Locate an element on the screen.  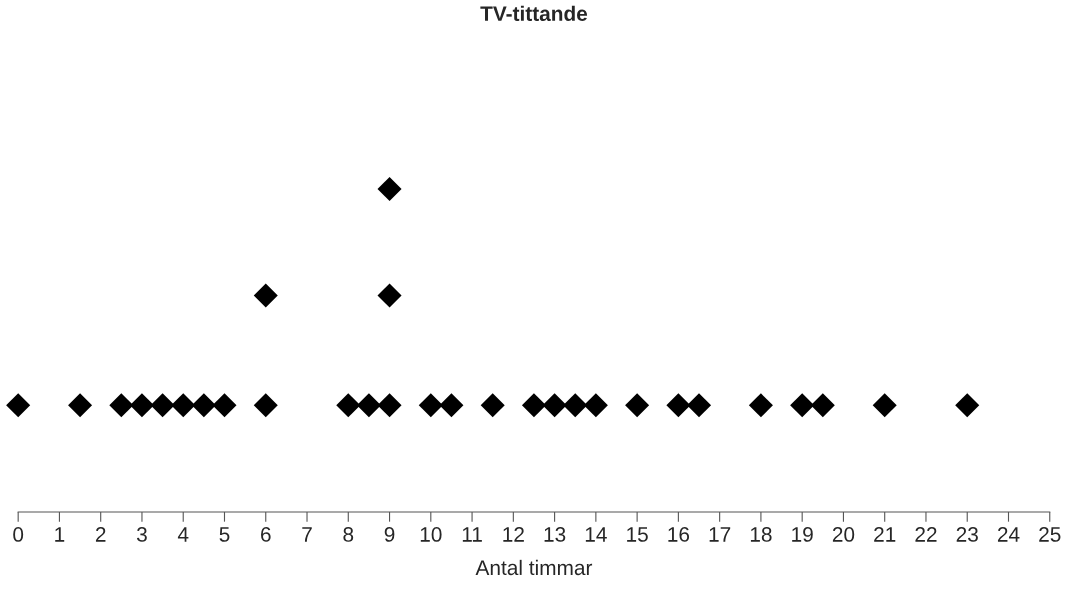
x-tick-label: 23 is located at coordinates (967, 534).